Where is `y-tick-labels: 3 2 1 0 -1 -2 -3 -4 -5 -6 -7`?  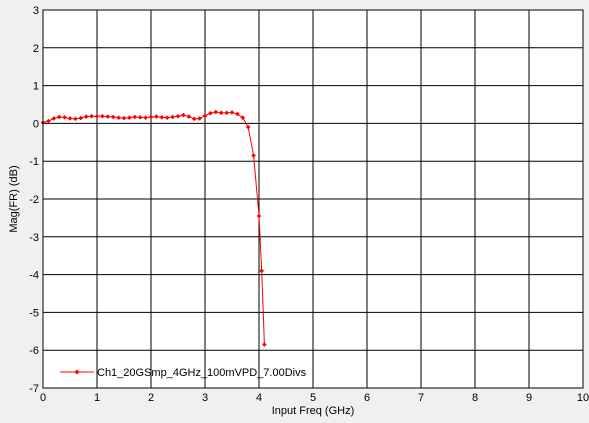 y-tick-labels: 3 2 1 0 -1 -2 -3 -4 -5 -6 -7 is located at coordinates (34, 200).